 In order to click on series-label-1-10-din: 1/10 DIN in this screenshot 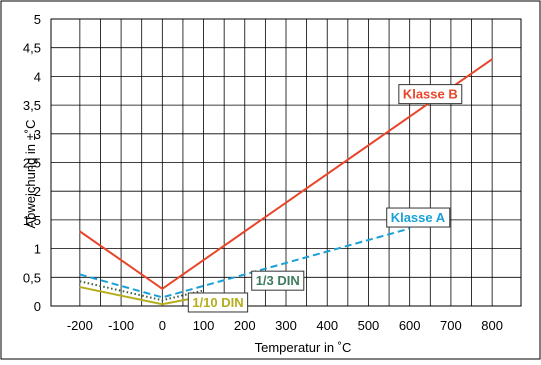, I will do `click(218, 302)`.